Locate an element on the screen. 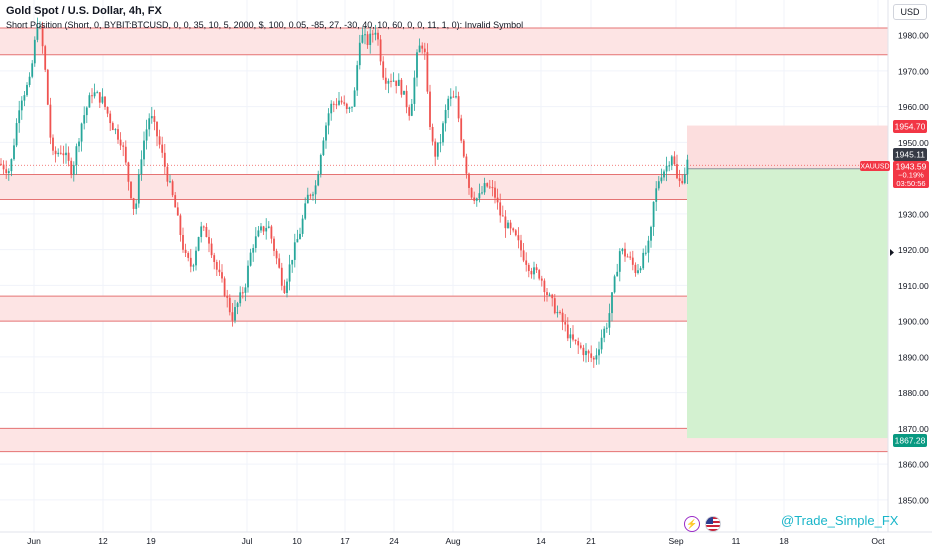 The image size is (932, 555). currency-button: USD is located at coordinates (910, 12).